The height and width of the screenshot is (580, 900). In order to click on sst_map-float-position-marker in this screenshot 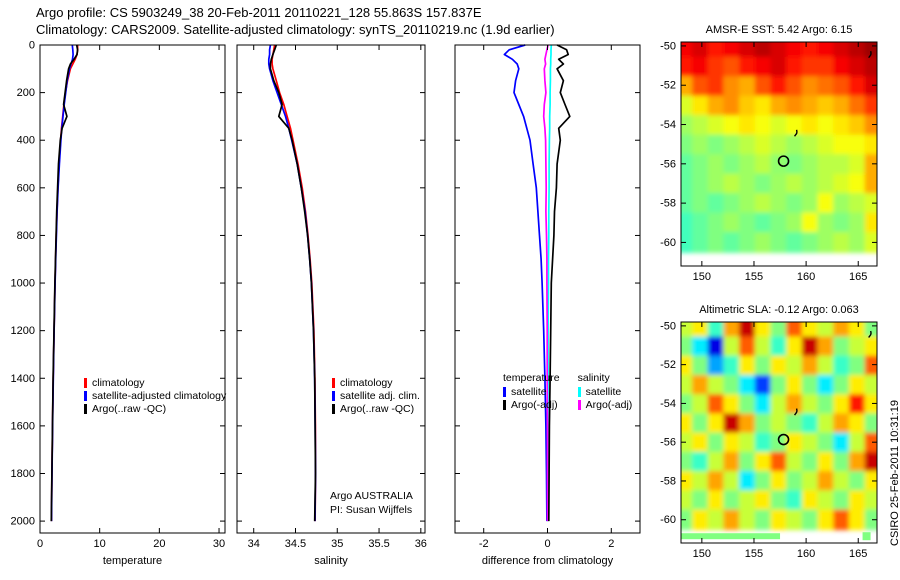, I will do `click(783, 161)`.